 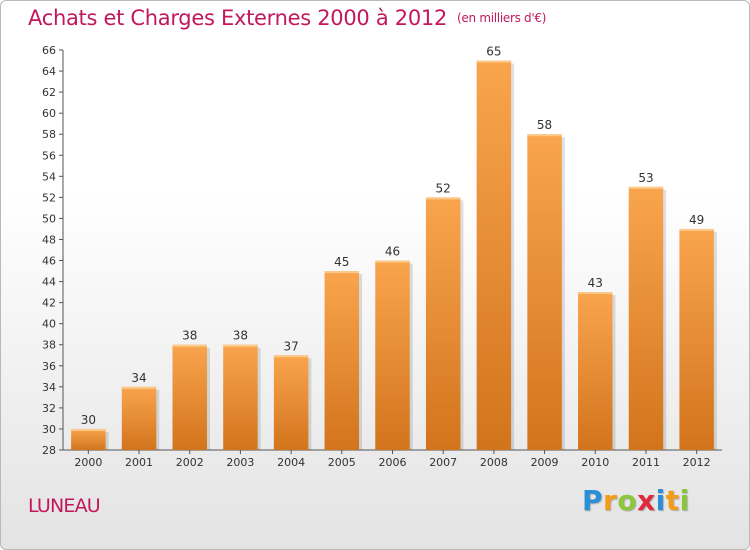 I want to click on y-tick-label: 40, so click(x=49, y=324).